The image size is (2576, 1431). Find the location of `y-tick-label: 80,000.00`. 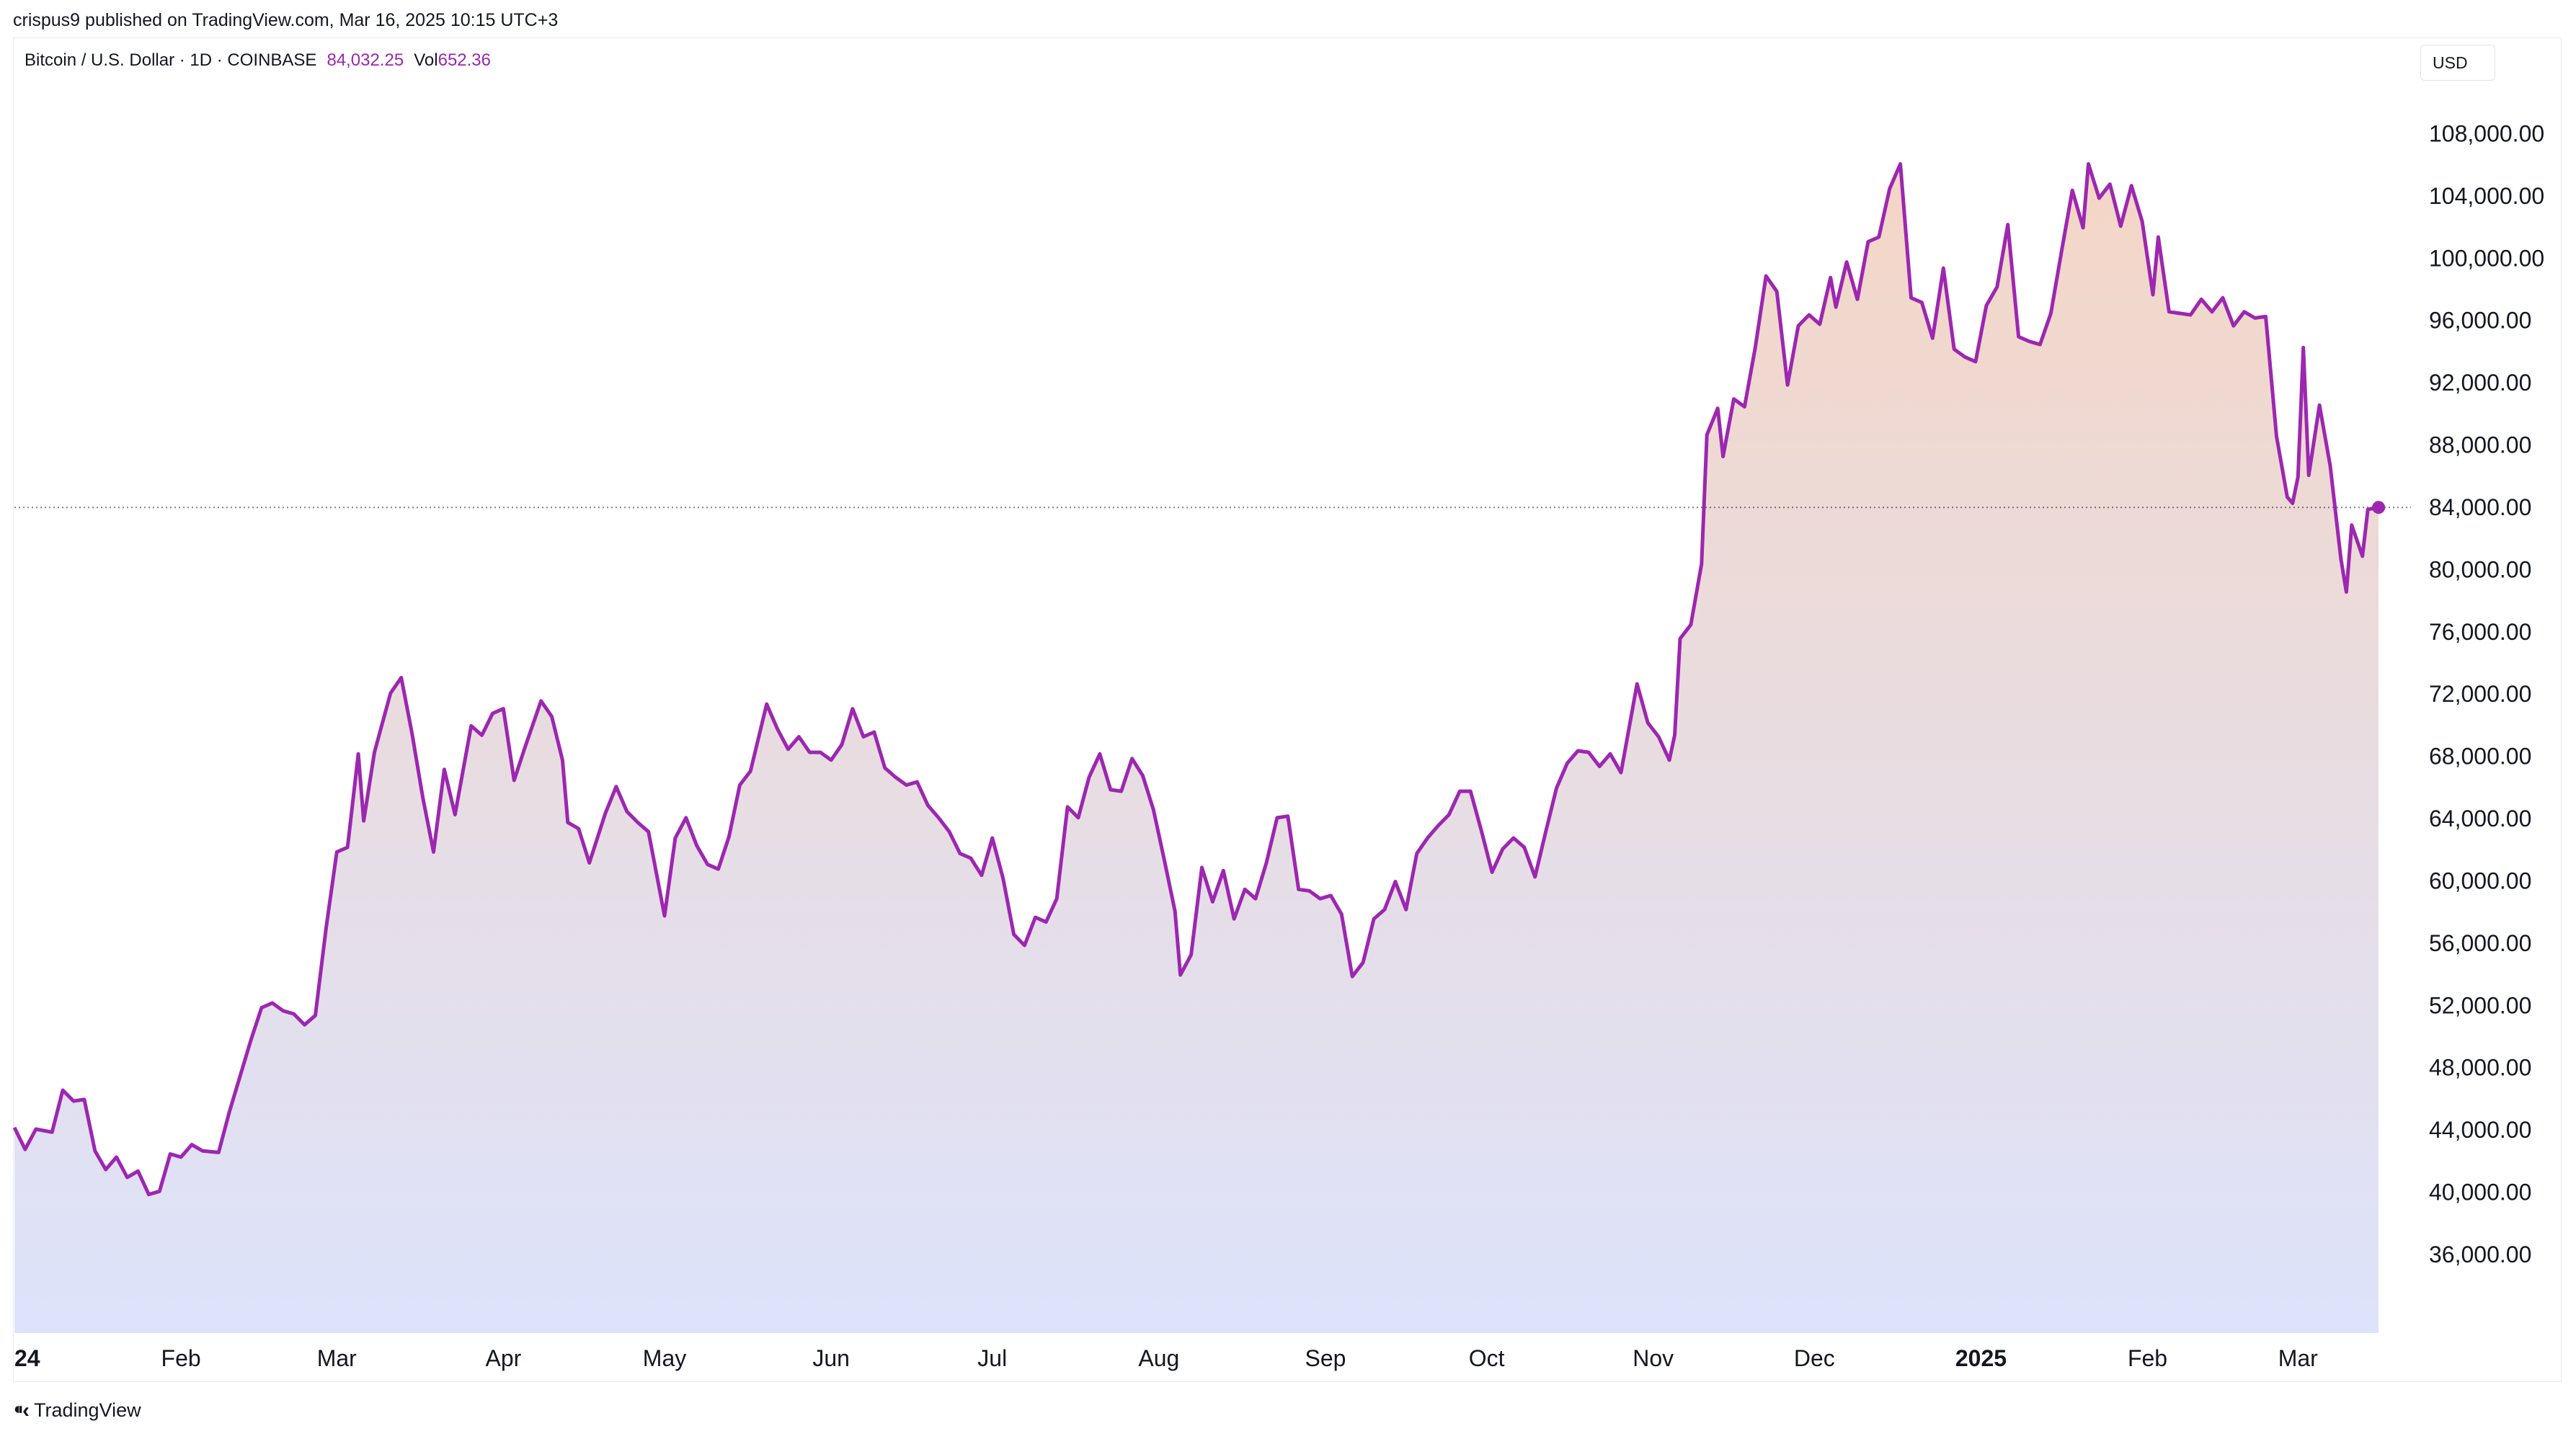

y-tick-label: 80,000.00 is located at coordinates (2480, 569).